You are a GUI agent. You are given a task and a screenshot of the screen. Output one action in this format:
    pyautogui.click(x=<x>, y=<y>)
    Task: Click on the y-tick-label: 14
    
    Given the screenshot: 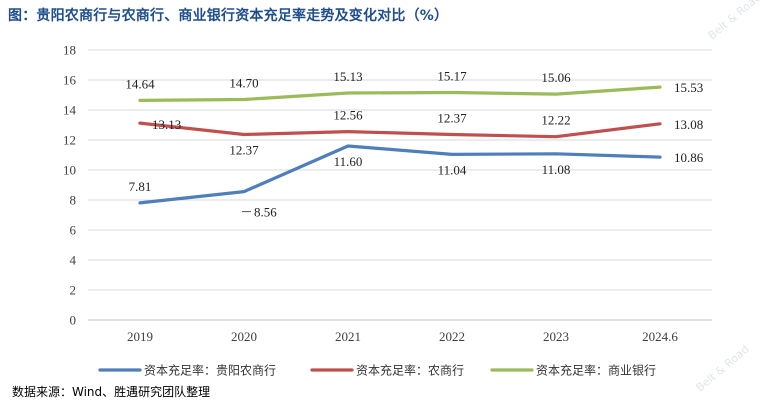 What is the action you would take?
    pyautogui.click(x=70, y=110)
    